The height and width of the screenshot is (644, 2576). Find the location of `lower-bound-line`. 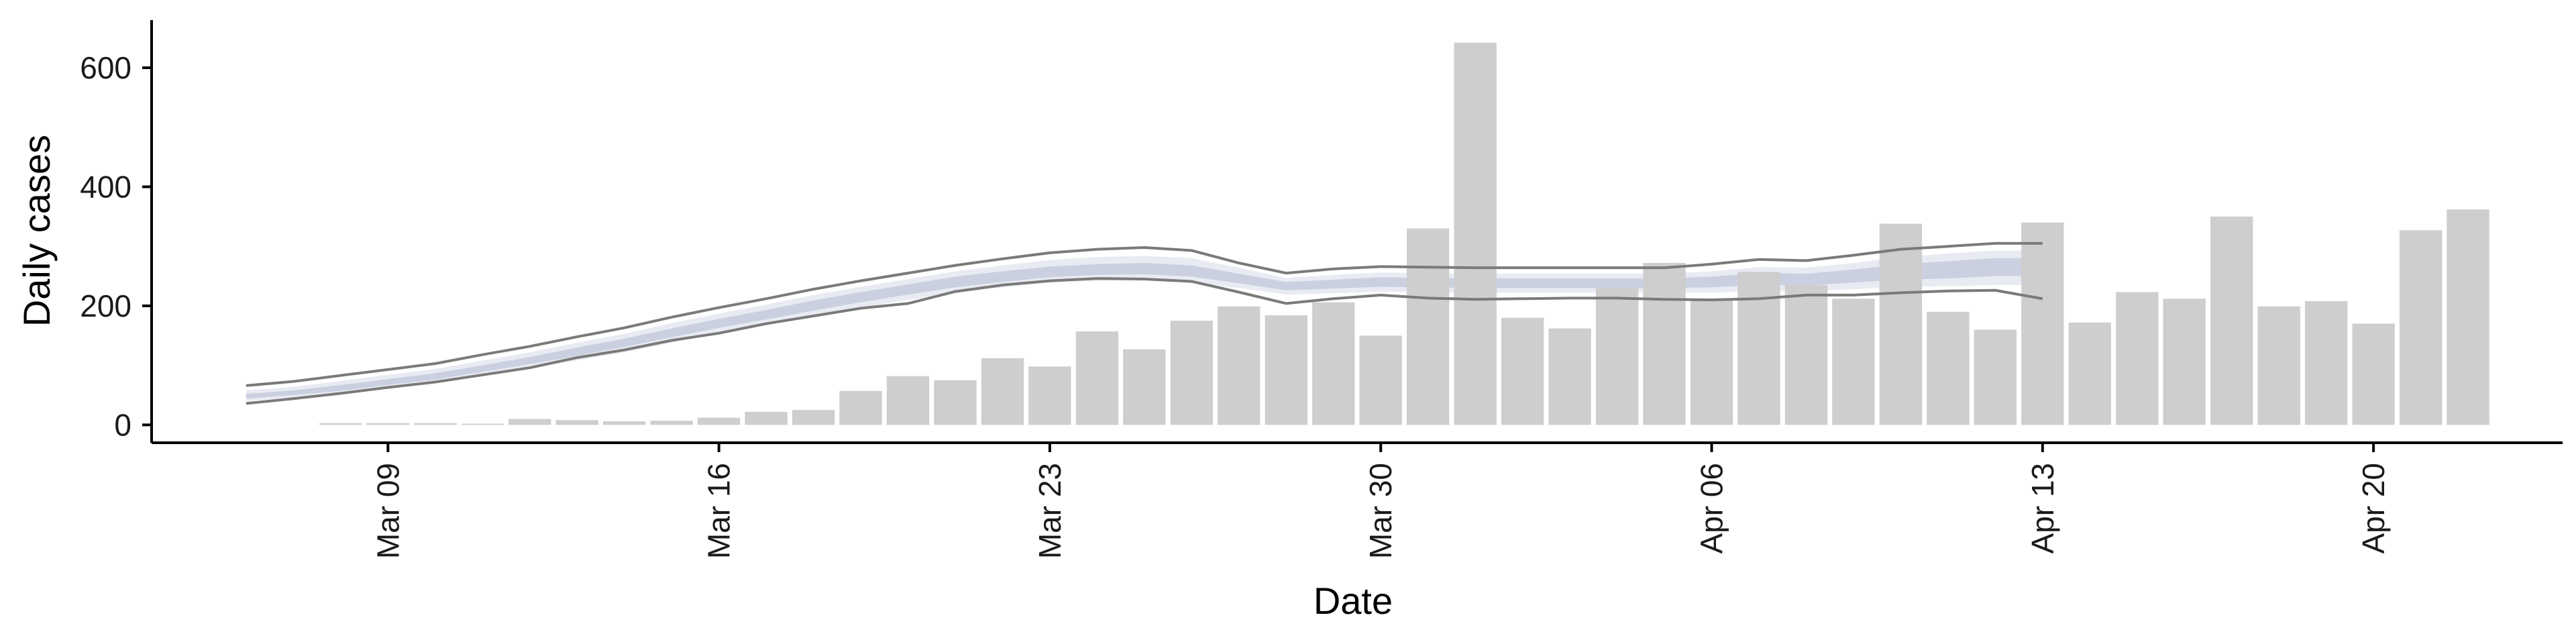

lower-bound-line is located at coordinates (1144, 341).